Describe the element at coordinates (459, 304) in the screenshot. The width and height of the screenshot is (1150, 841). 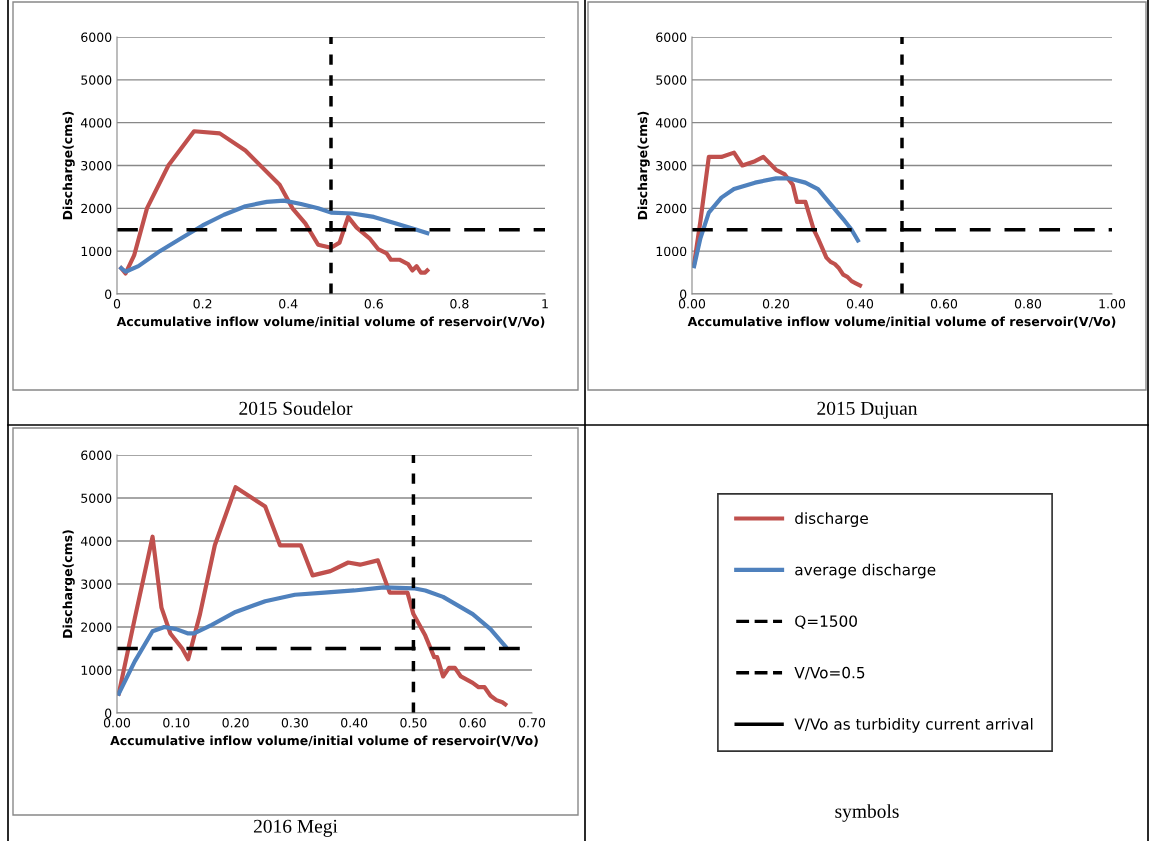
I see `x-tick-label: 0.8` at that location.